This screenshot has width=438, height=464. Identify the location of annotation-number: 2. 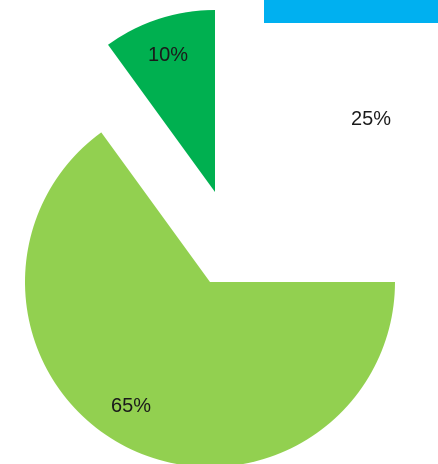
(287, 123).